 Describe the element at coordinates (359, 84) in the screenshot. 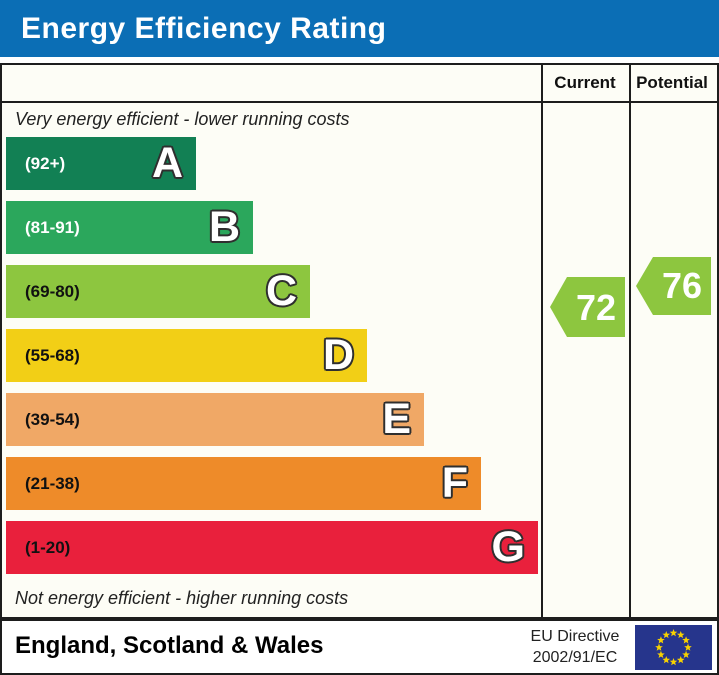

I see `column-header-row: Current Potential` at that location.